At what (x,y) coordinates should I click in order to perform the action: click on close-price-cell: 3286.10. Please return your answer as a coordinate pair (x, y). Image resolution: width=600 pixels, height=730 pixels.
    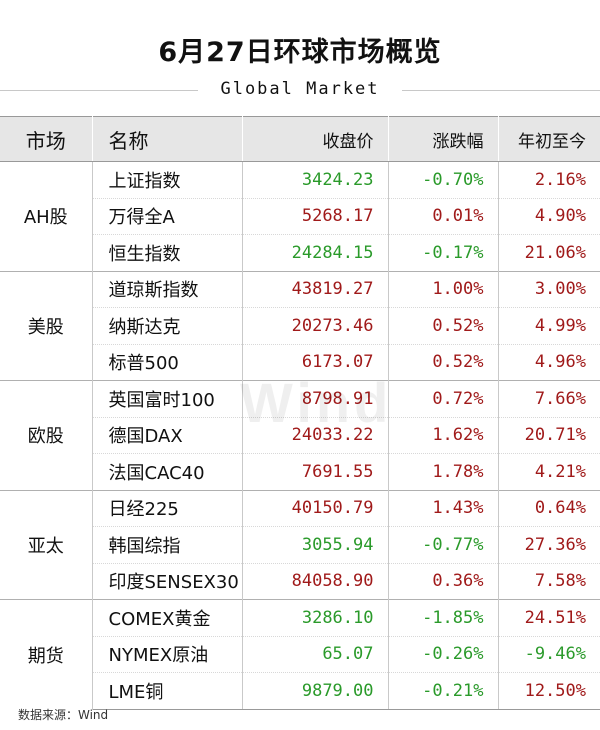
    Looking at the image, I should click on (315, 617).